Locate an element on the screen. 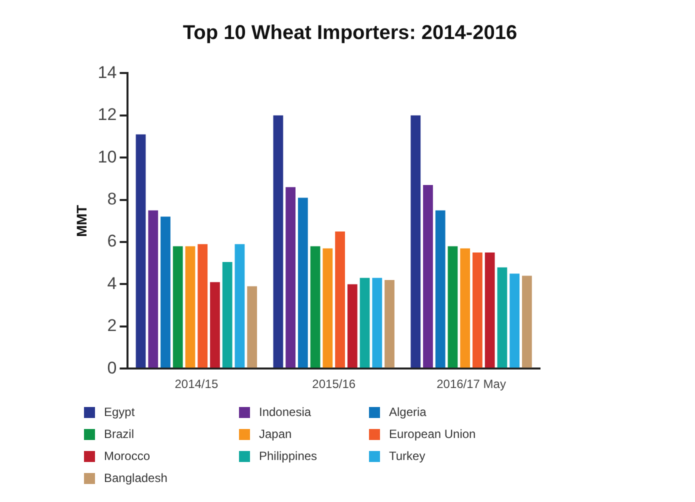 Image resolution: width=695 pixels, height=502 pixels. legend-label: Egypt is located at coordinates (119, 412).